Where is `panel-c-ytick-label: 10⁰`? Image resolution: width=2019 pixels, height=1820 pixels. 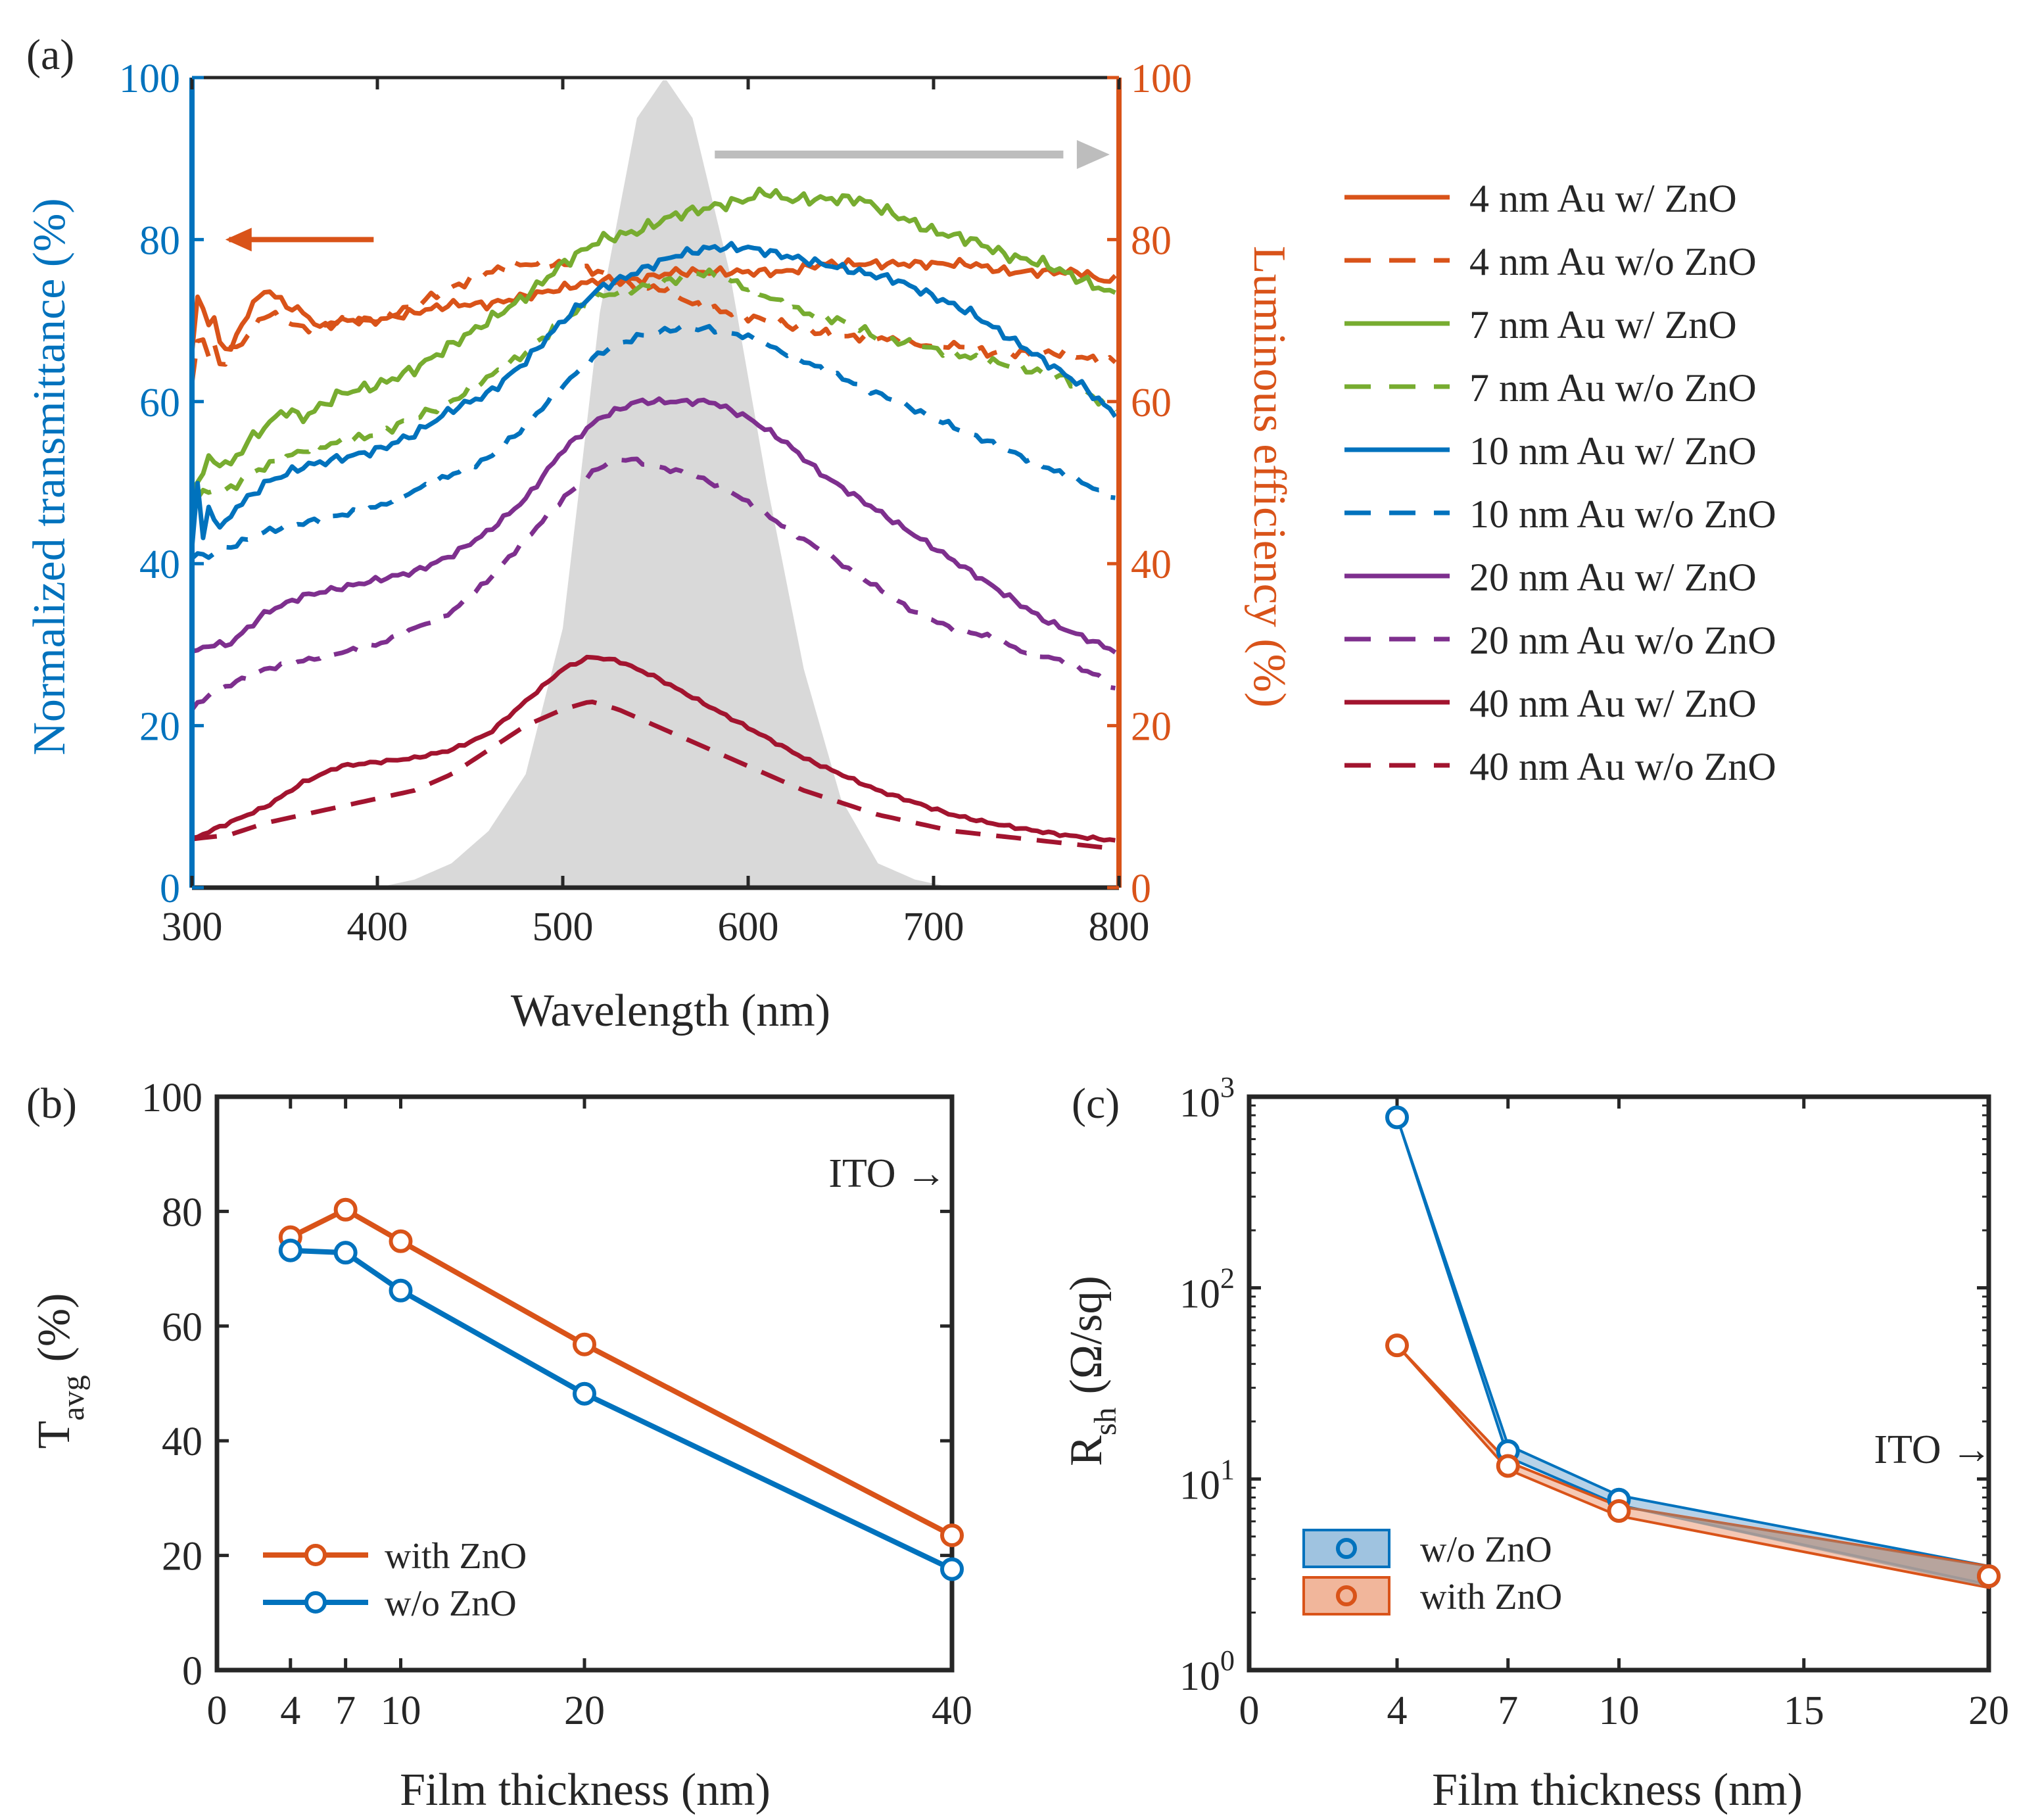
panel-c-ytick-label: 10⁰ is located at coordinates (1207, 1672).